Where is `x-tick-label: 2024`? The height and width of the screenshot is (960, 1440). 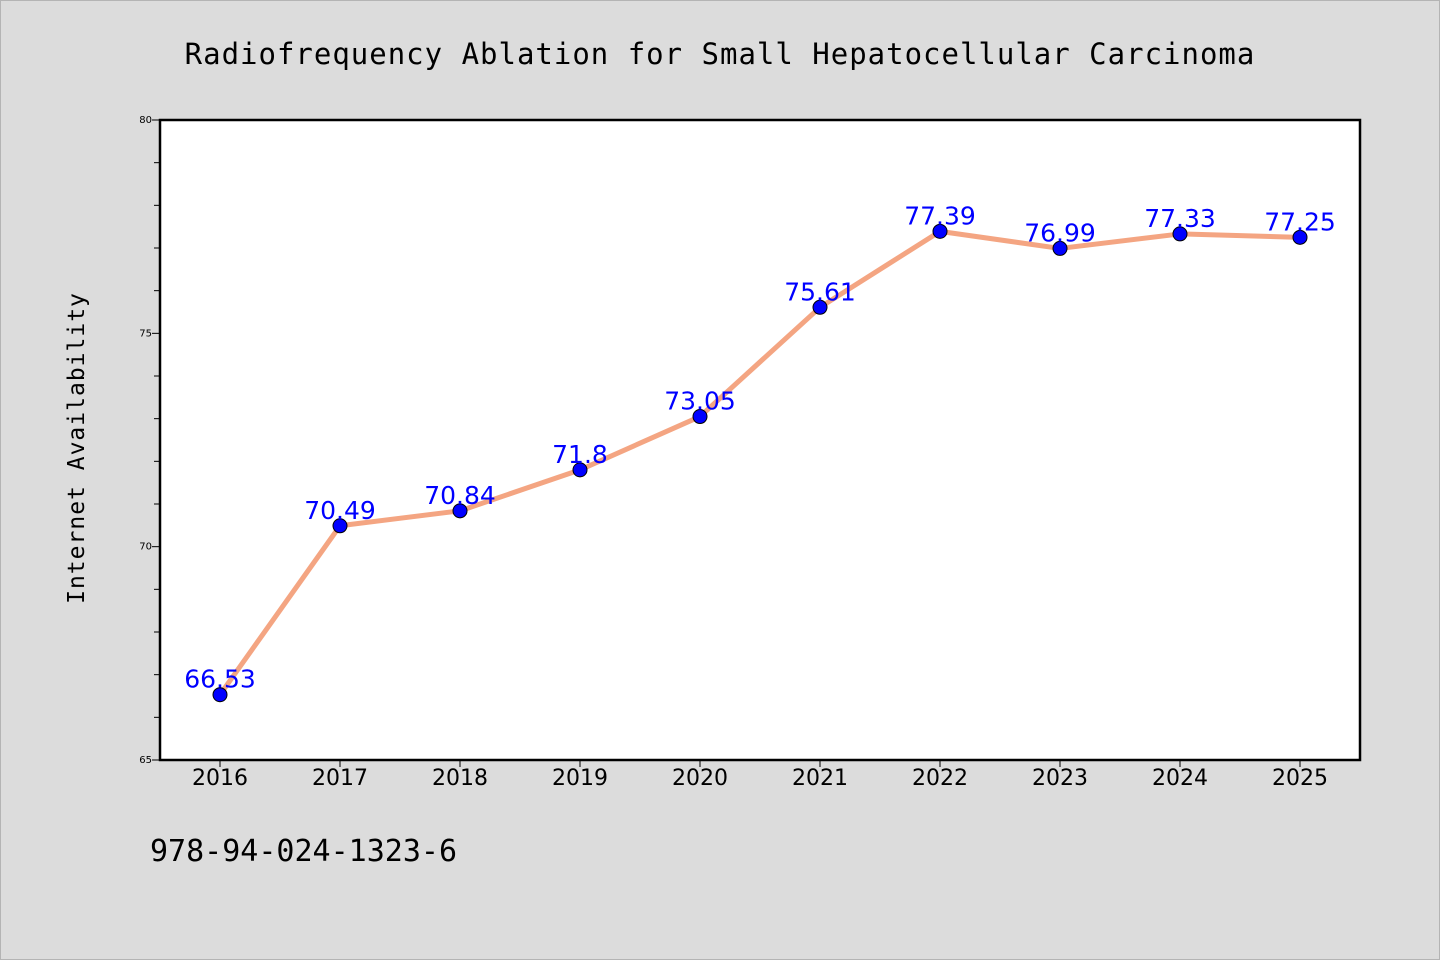
x-tick-label: 2024 is located at coordinates (1180, 778).